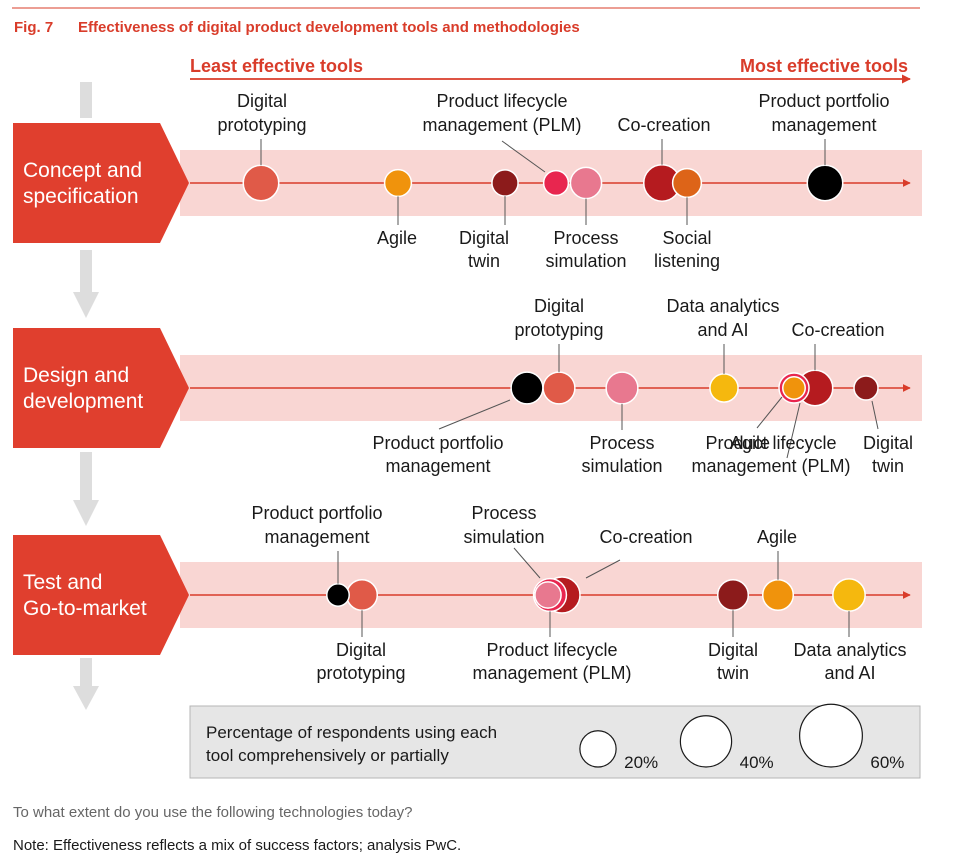 This screenshot has width=959, height=866. What do you see at coordinates (327, 755) in the screenshot?
I see `legend-title-line: tool comprehensively or partially` at bounding box center [327, 755].